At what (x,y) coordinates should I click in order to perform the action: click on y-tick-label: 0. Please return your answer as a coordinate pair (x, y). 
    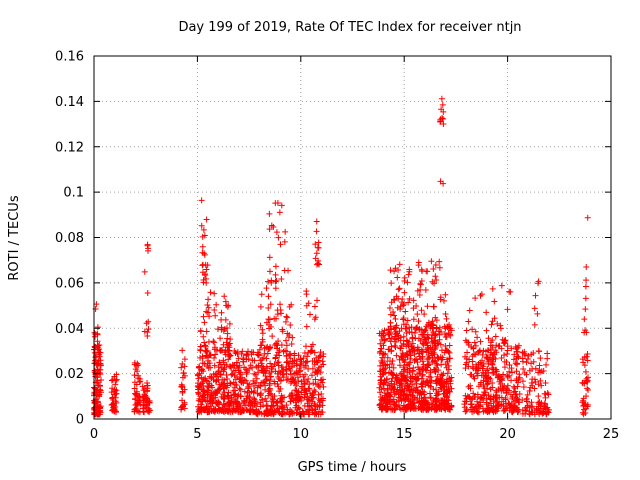
    Looking at the image, I should click on (80, 420).